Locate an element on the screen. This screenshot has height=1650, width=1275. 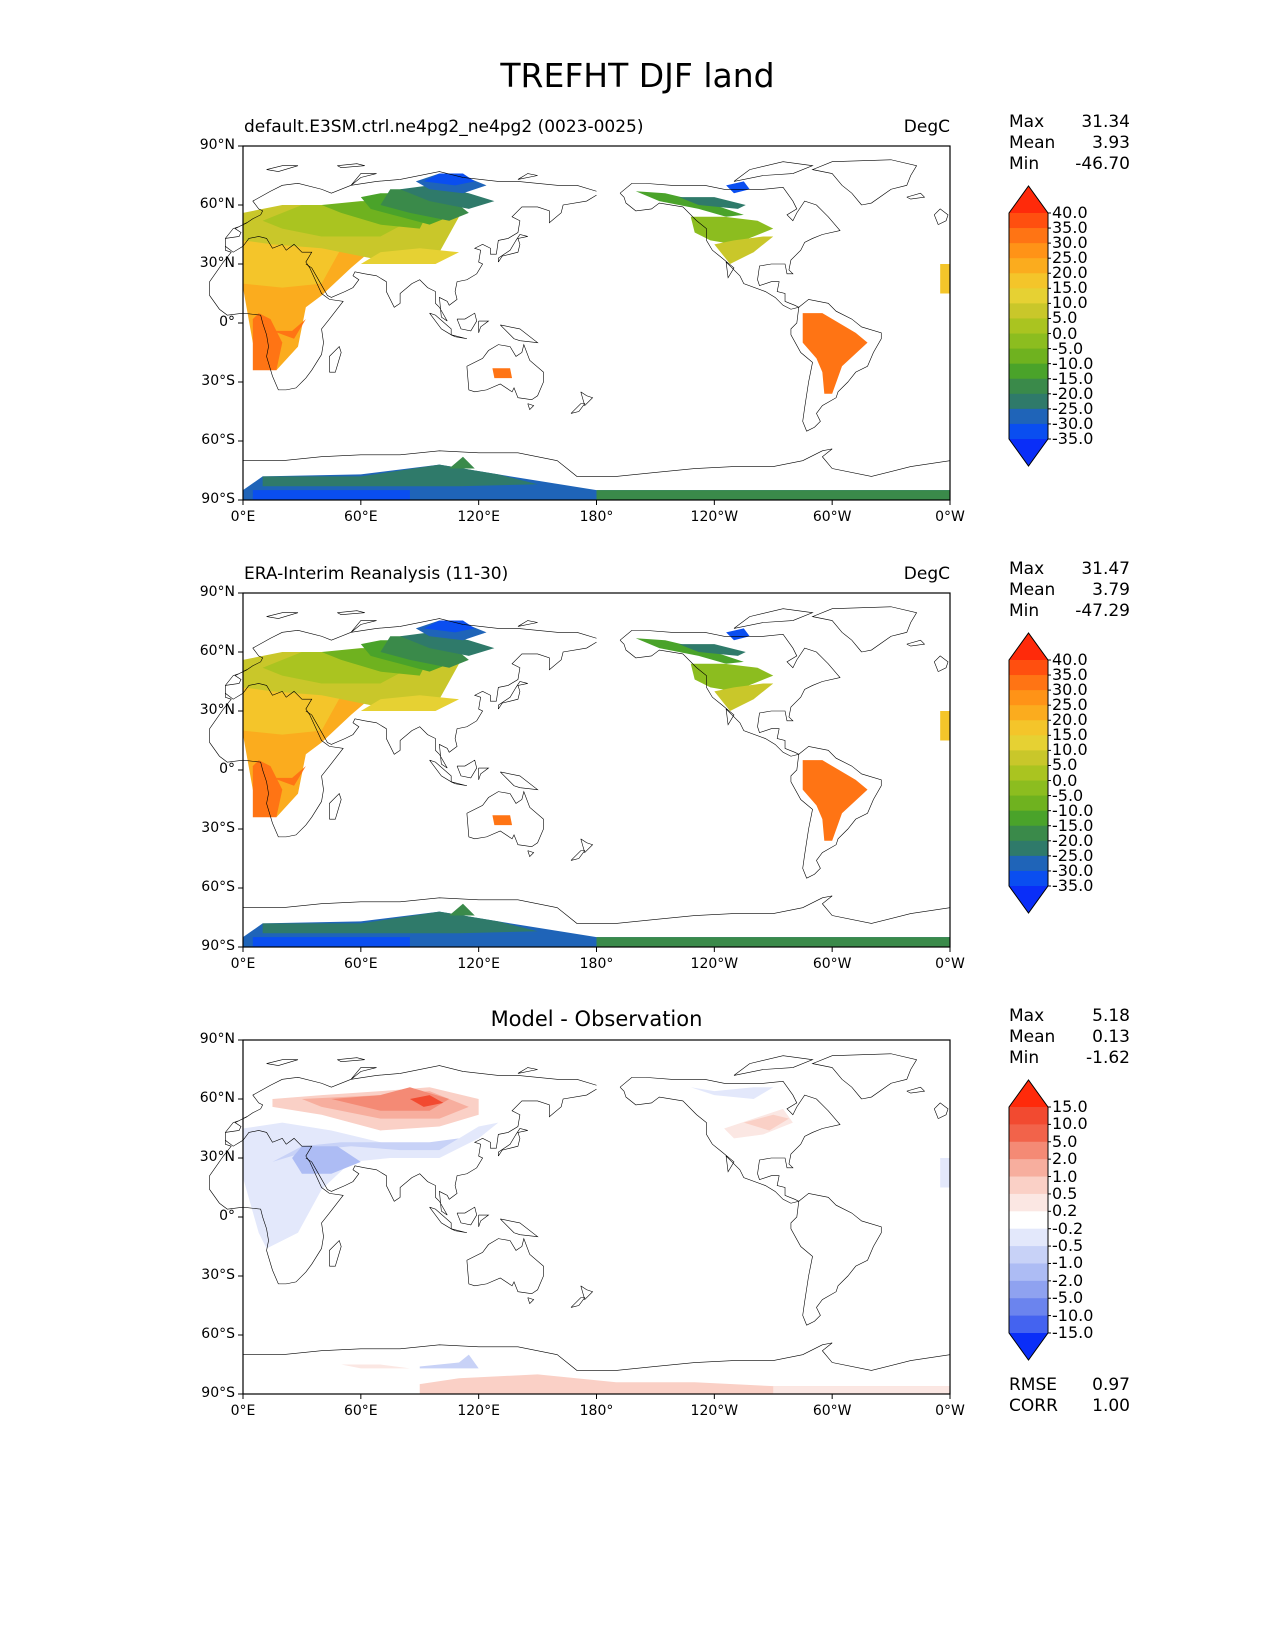
stat-value: 5.18 is located at coordinates (1111, 1016).